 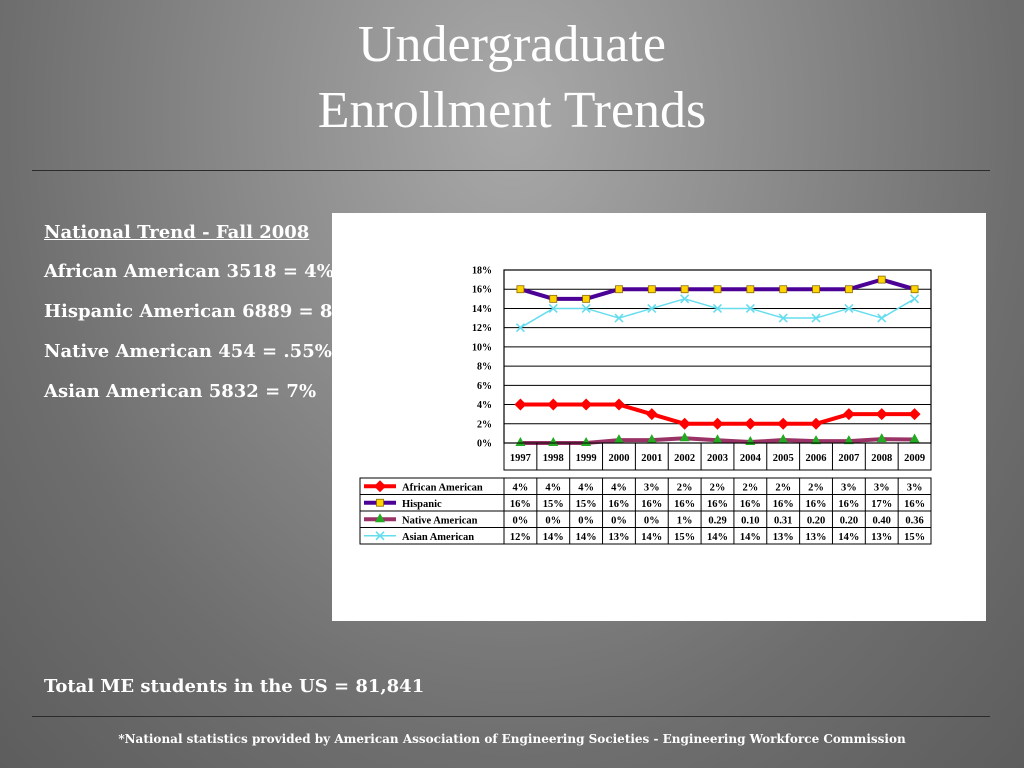 I want to click on stats-heading: National Trend - Fall 2008, so click(x=177, y=232).